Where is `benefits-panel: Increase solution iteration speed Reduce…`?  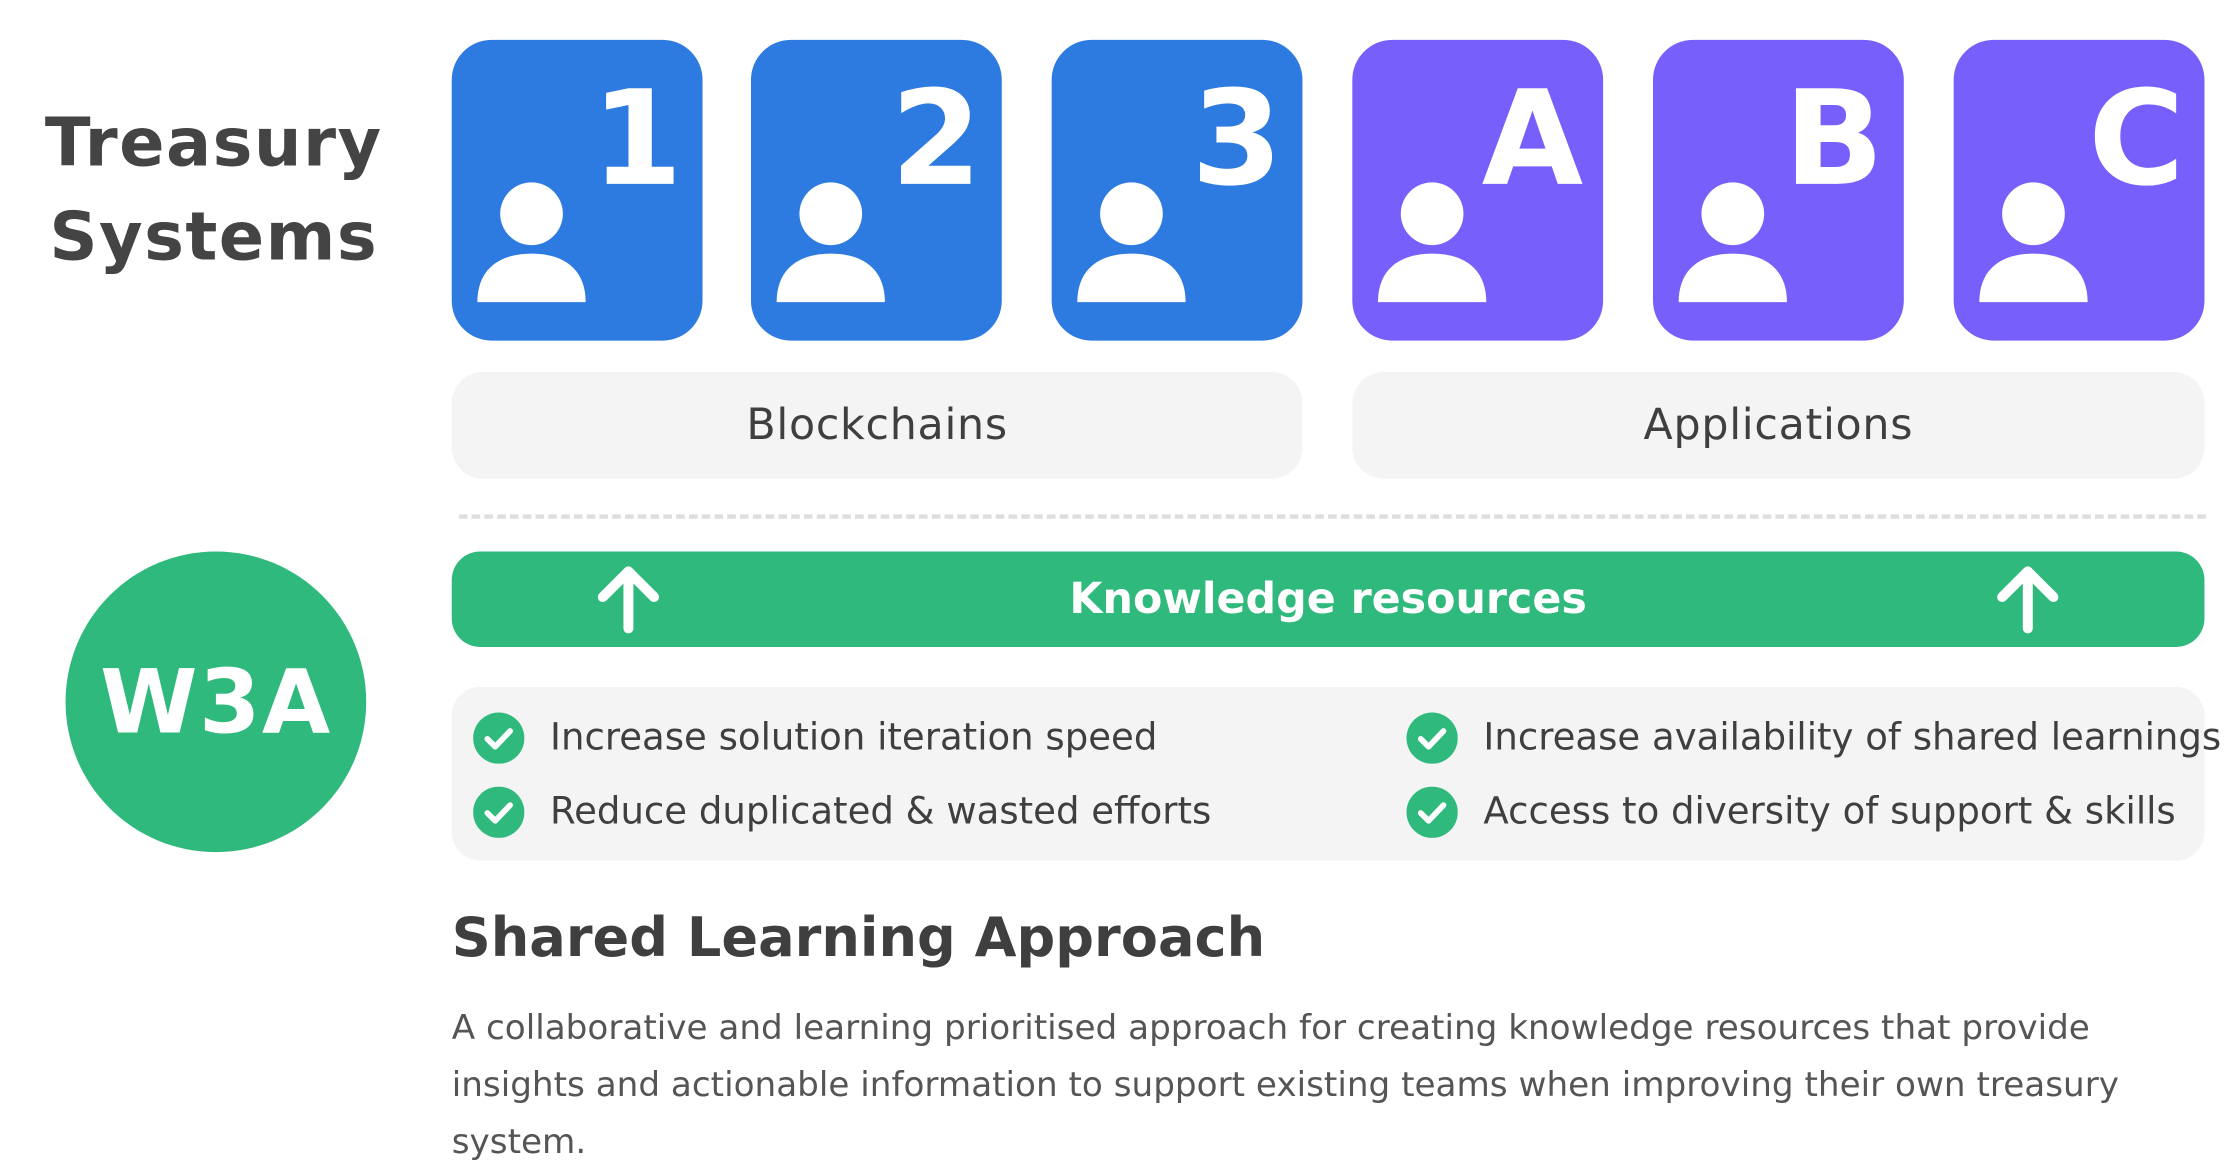 benefits-panel: Increase solution iteration speed Reduce… is located at coordinates (1336, 773).